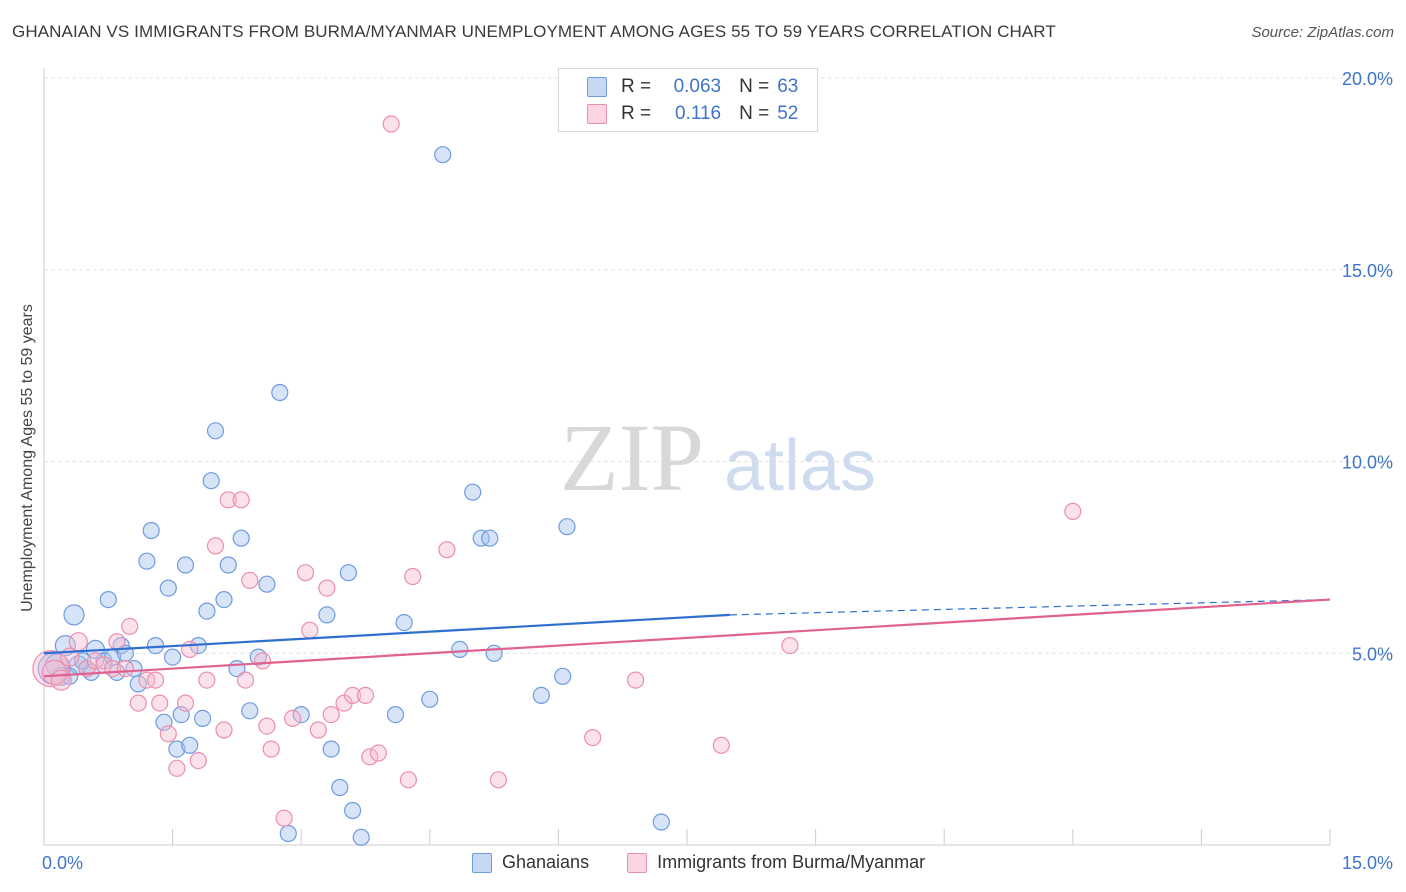 The width and height of the screenshot is (1406, 892). I want to click on bottom-legend-swatch-blue, so click(482, 862).